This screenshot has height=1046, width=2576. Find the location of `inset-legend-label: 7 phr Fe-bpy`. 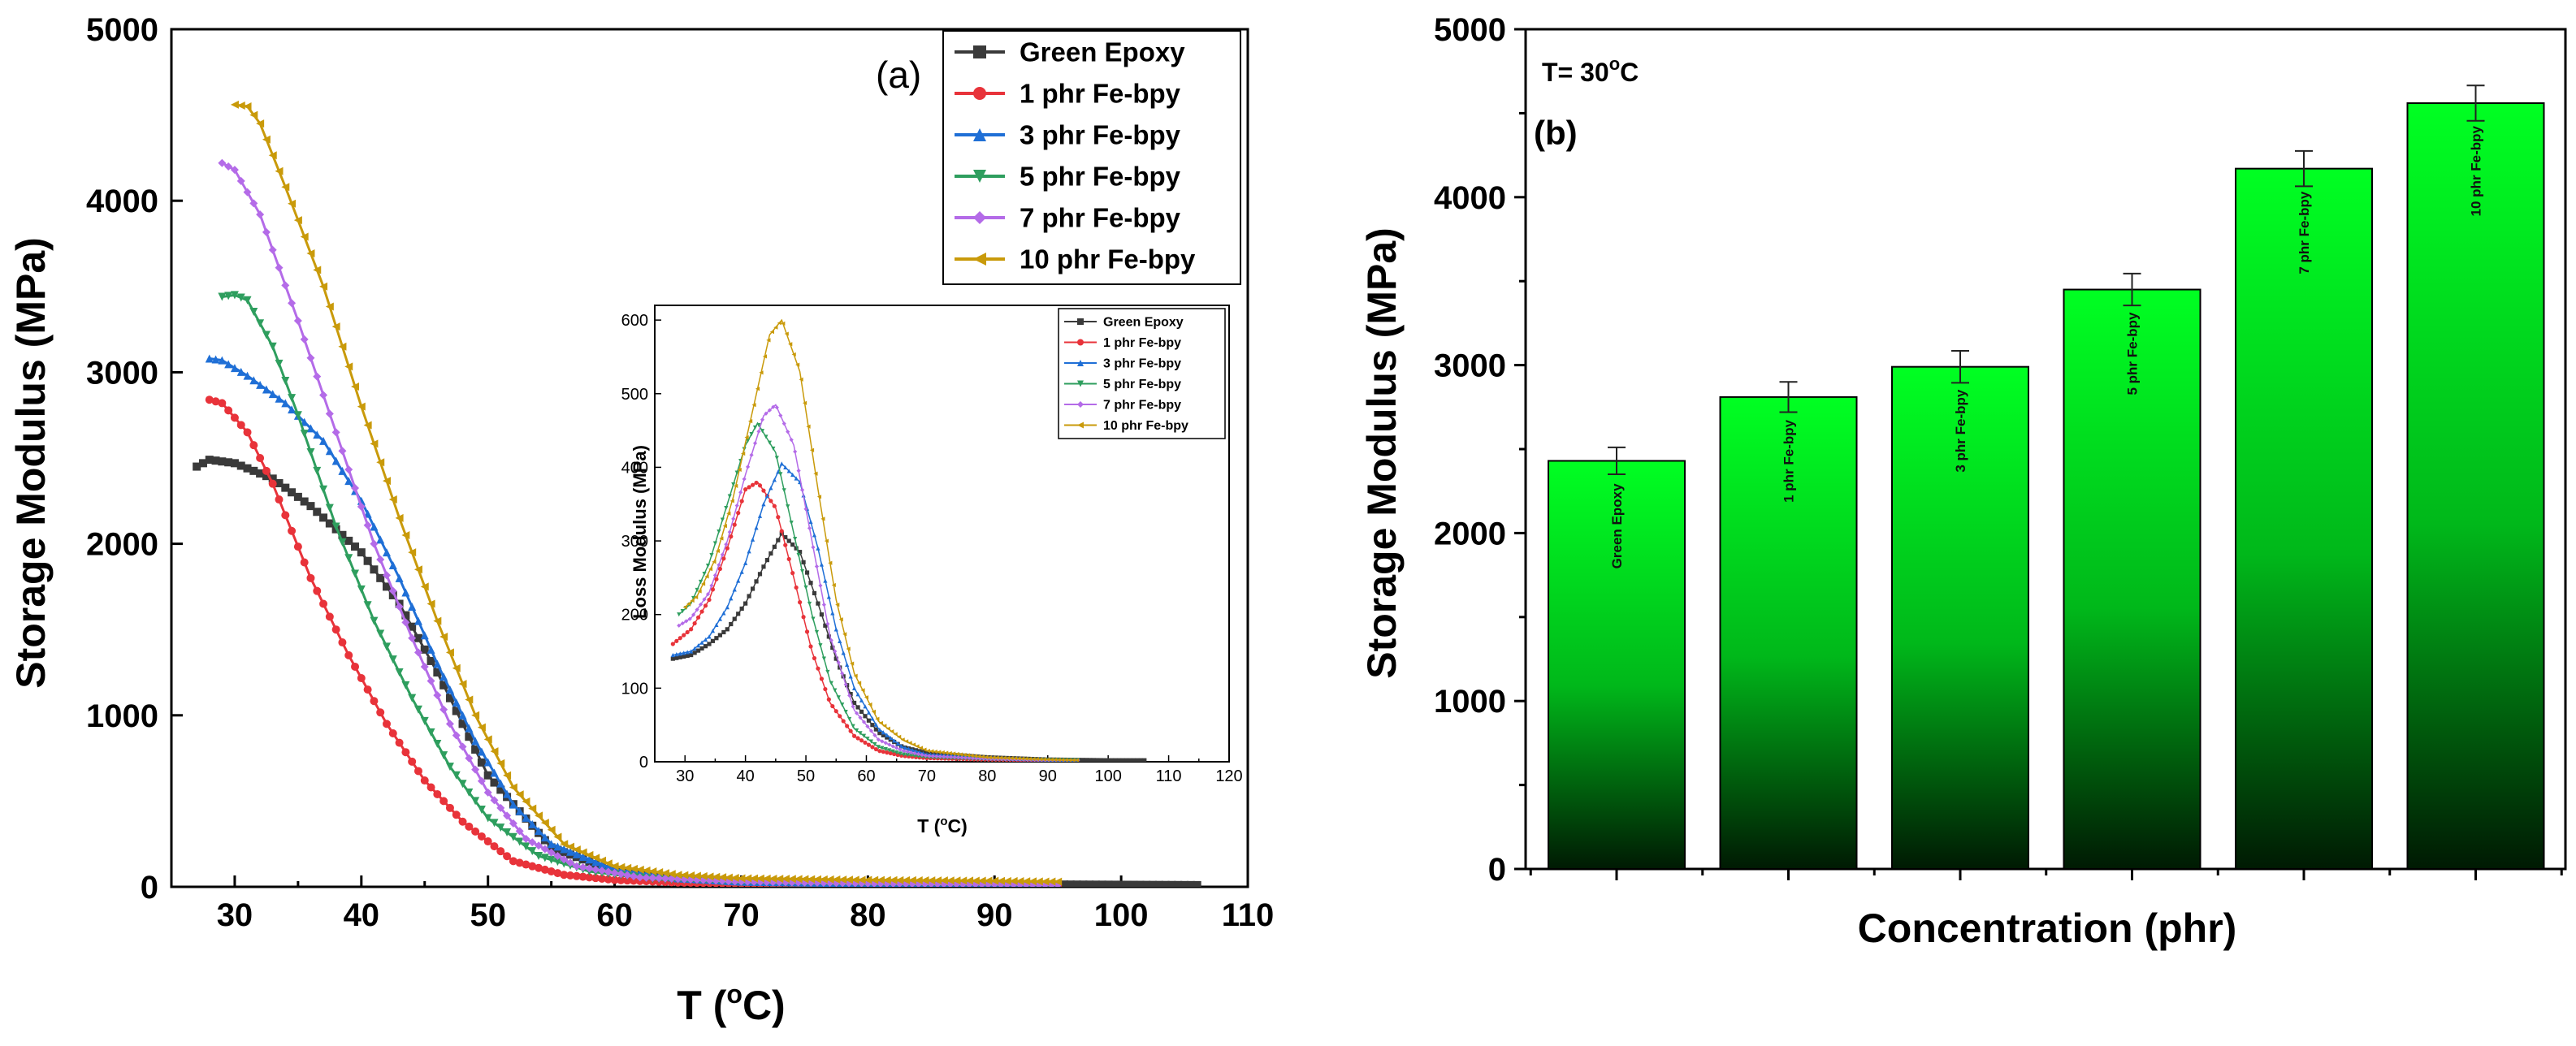

inset-legend-label: 7 phr Fe-bpy is located at coordinates (1142, 406).